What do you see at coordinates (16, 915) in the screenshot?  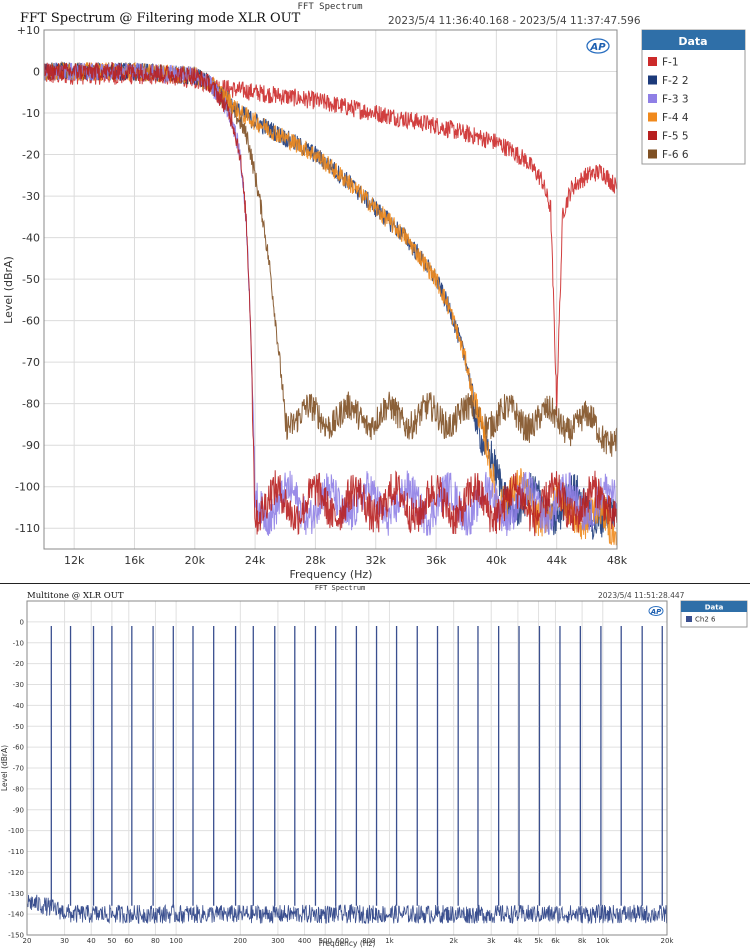 I see `y-tick-label: -140` at bounding box center [16, 915].